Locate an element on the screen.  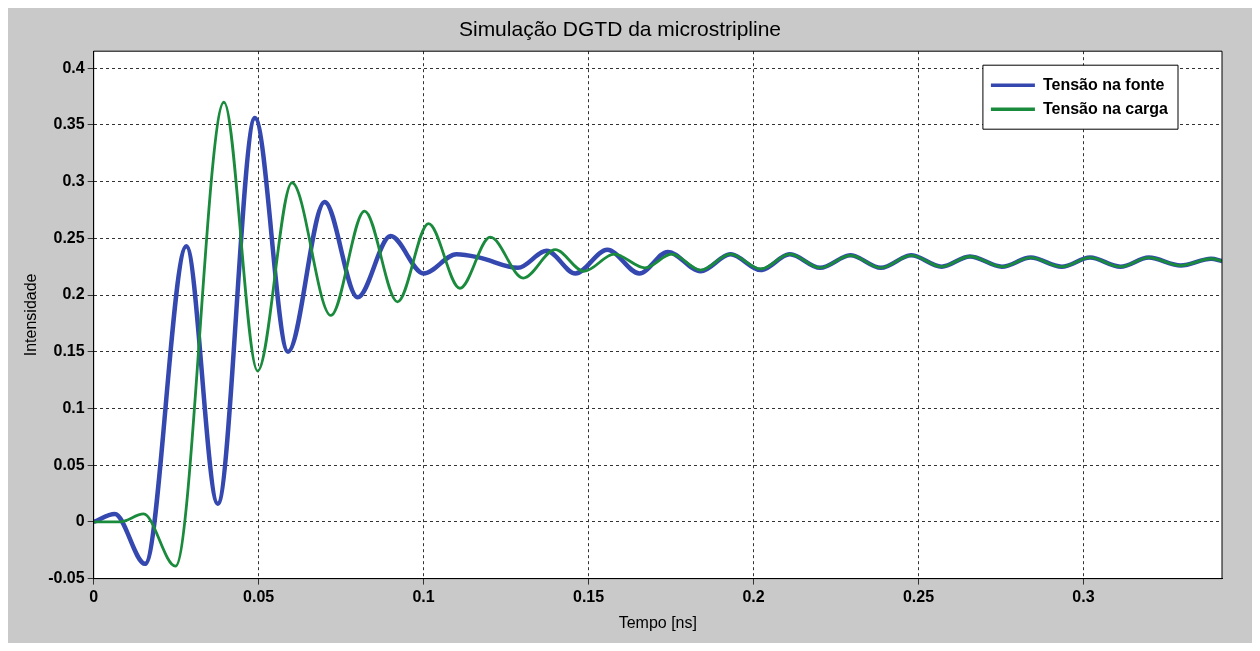
x-tick-label: 0.2 is located at coordinates (753, 596).